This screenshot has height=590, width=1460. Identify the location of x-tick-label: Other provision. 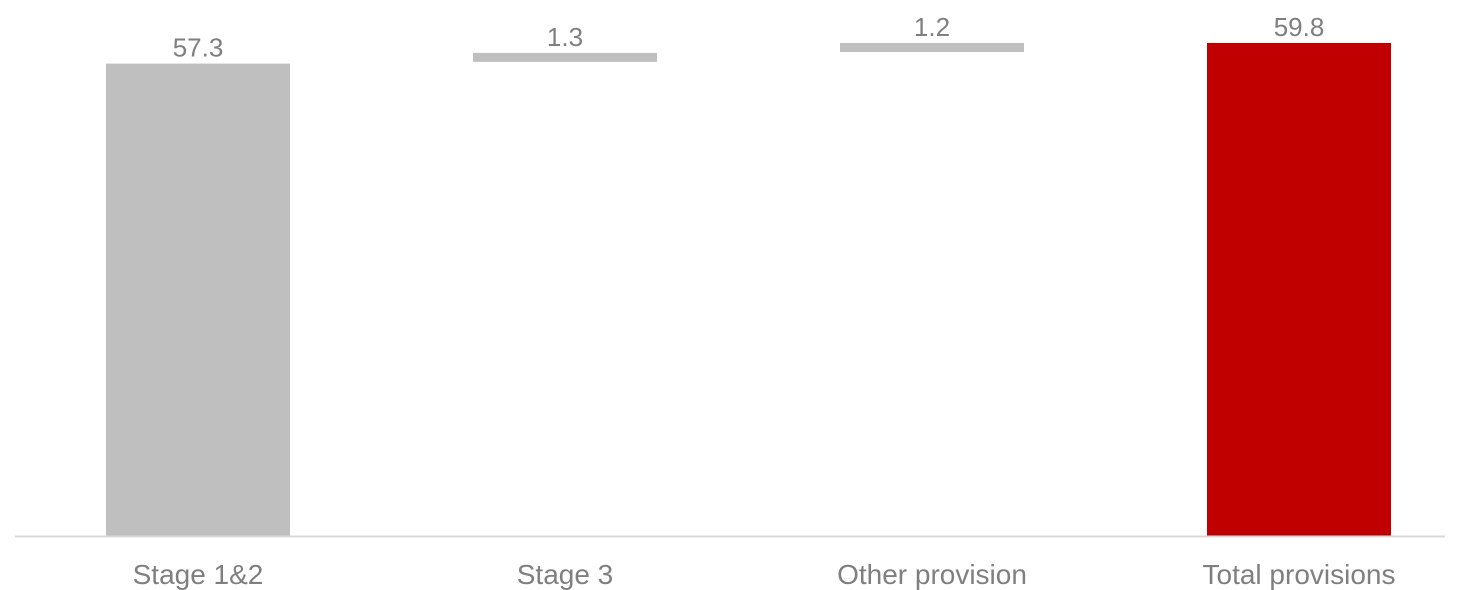
(932, 574).